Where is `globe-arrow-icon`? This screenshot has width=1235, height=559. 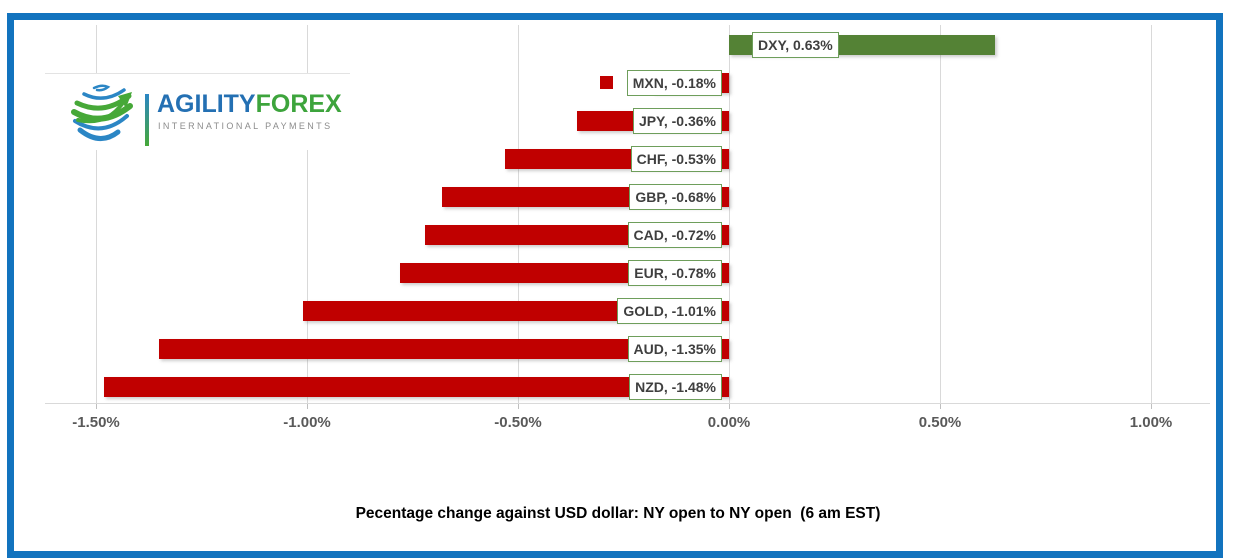 globe-arrow-icon is located at coordinates (102, 112).